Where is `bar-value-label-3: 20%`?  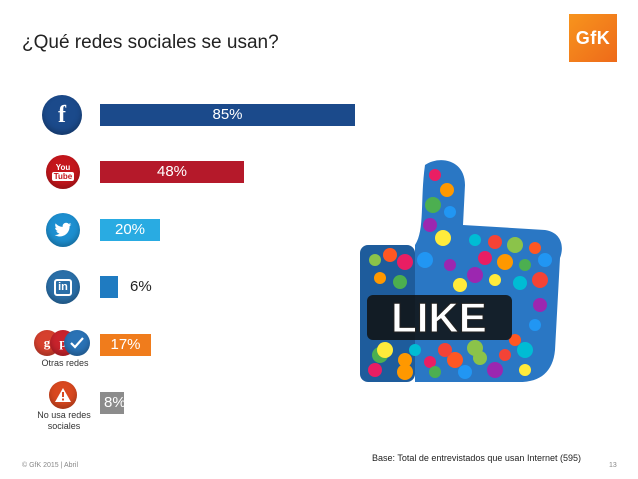 bar-value-label-3: 20% is located at coordinates (130, 229).